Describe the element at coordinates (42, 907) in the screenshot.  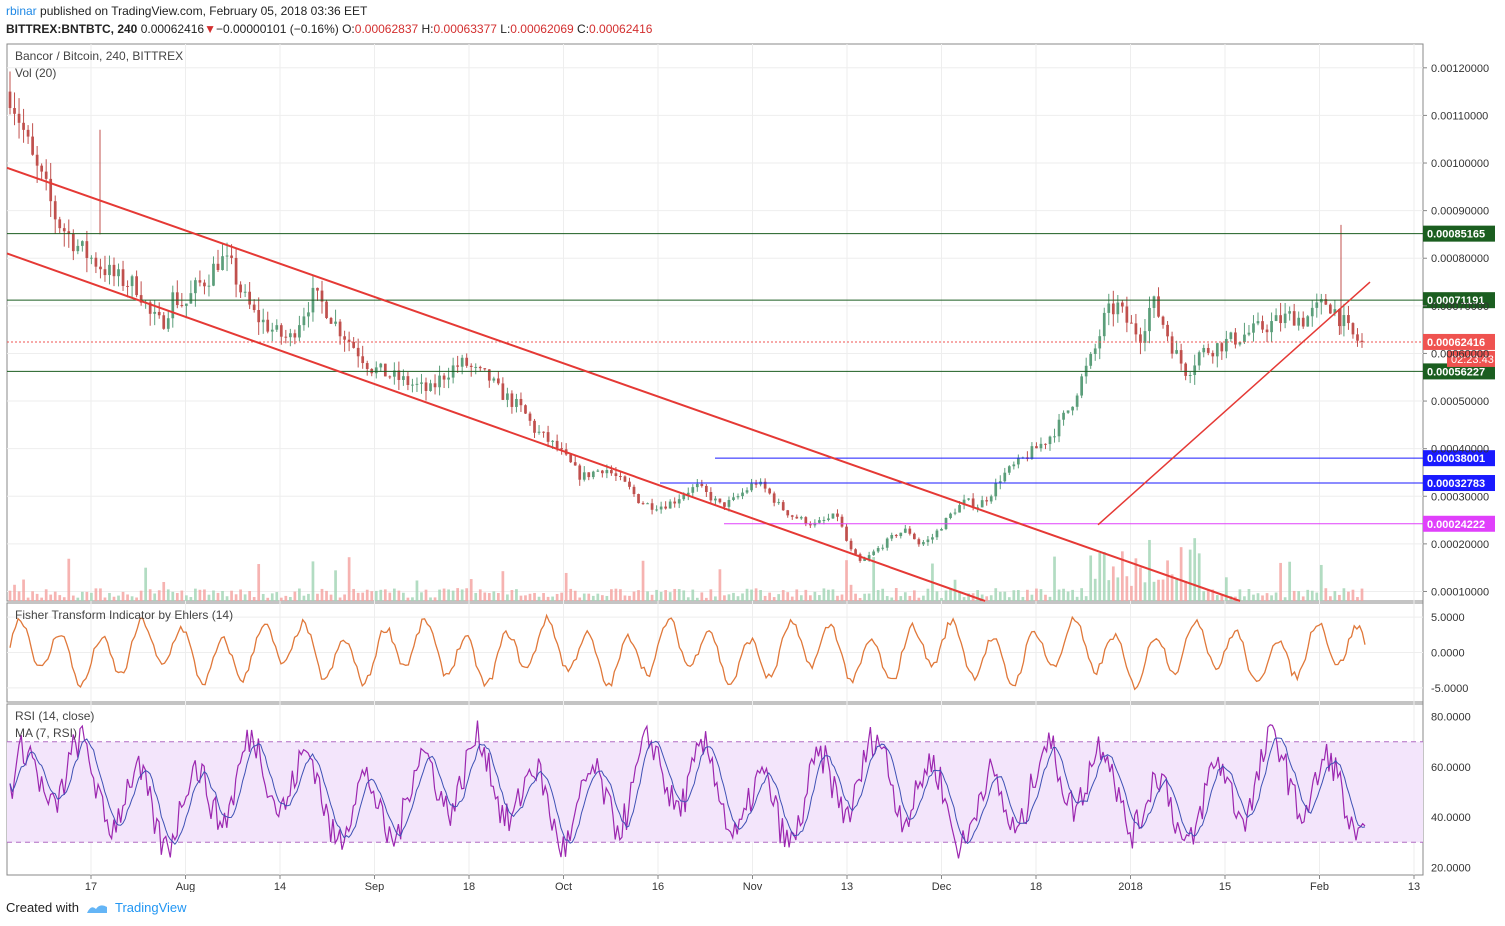
I see `created-with-label: Created with` at that location.